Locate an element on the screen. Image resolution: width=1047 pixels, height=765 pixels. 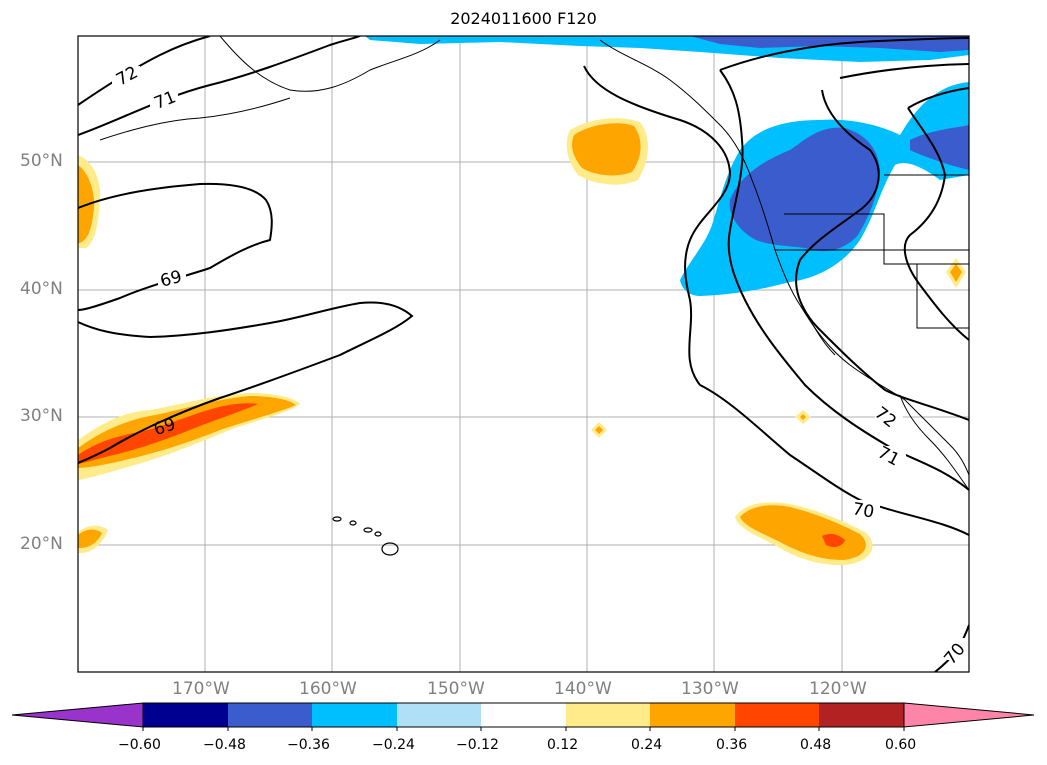
contour-label: 72 is located at coordinates (885, 417).